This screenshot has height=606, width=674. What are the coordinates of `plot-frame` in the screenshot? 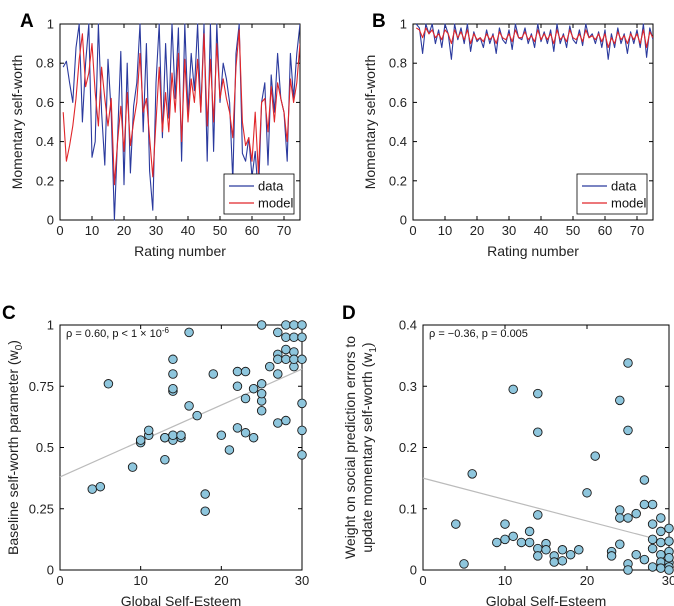 It's located at (180, 122).